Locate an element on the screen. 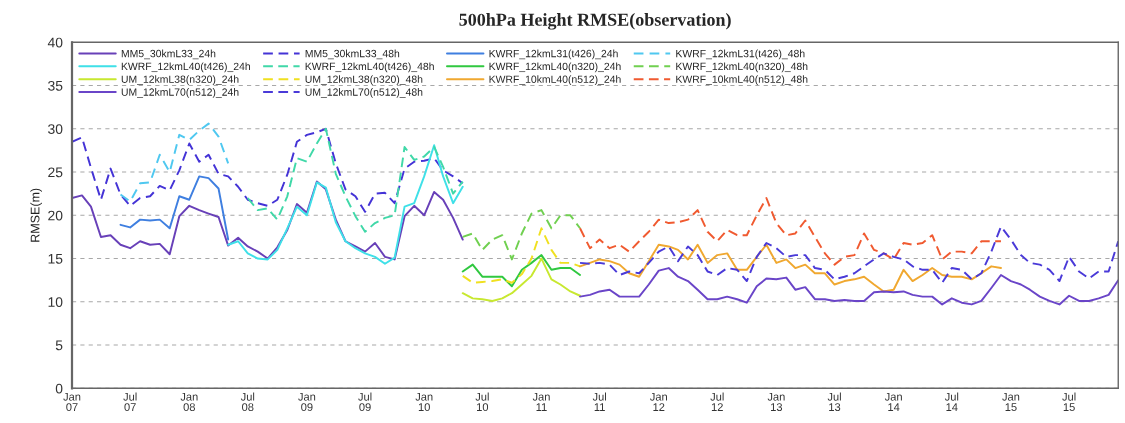 The height and width of the screenshot is (423, 1125). y-tick-label: 25 is located at coordinates (55, 172).